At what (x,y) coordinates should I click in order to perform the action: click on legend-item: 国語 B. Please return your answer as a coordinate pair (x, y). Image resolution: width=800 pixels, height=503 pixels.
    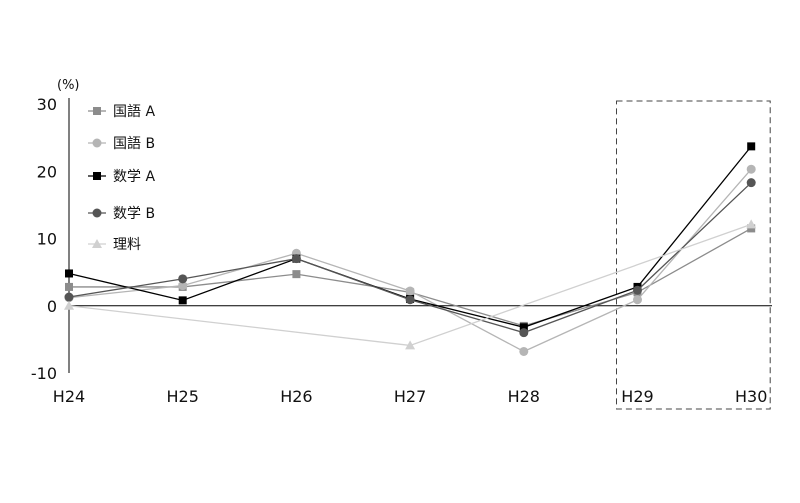
    Looking at the image, I should click on (121, 144).